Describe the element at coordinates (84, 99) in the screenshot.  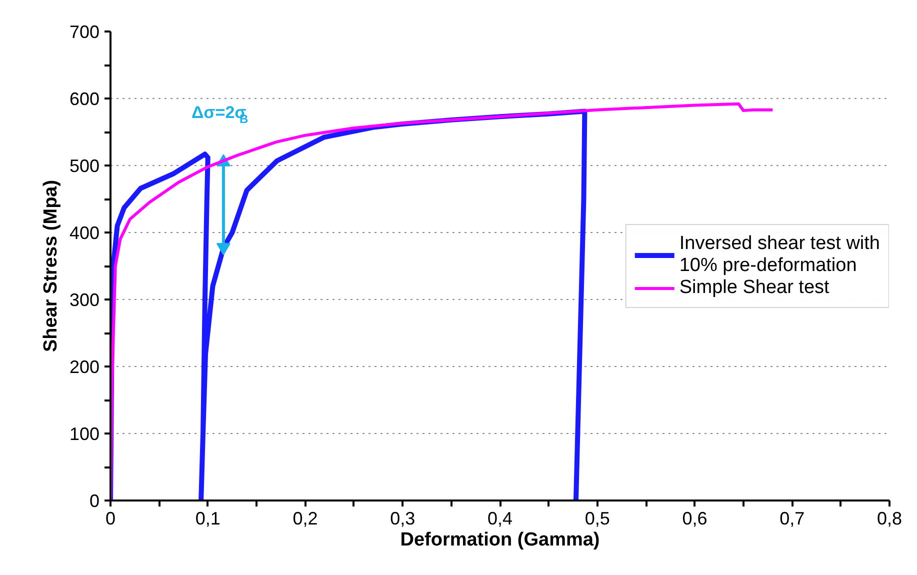
I see `y-tick-label: 600` at that location.